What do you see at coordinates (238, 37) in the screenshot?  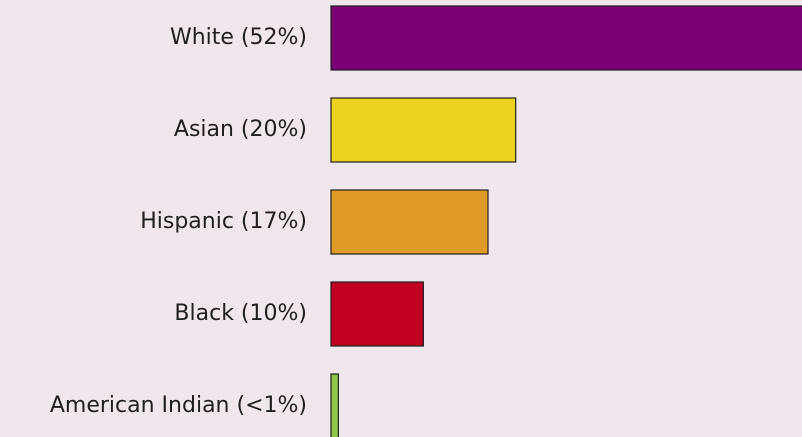 I see `category-label: White (52%)` at bounding box center [238, 37].